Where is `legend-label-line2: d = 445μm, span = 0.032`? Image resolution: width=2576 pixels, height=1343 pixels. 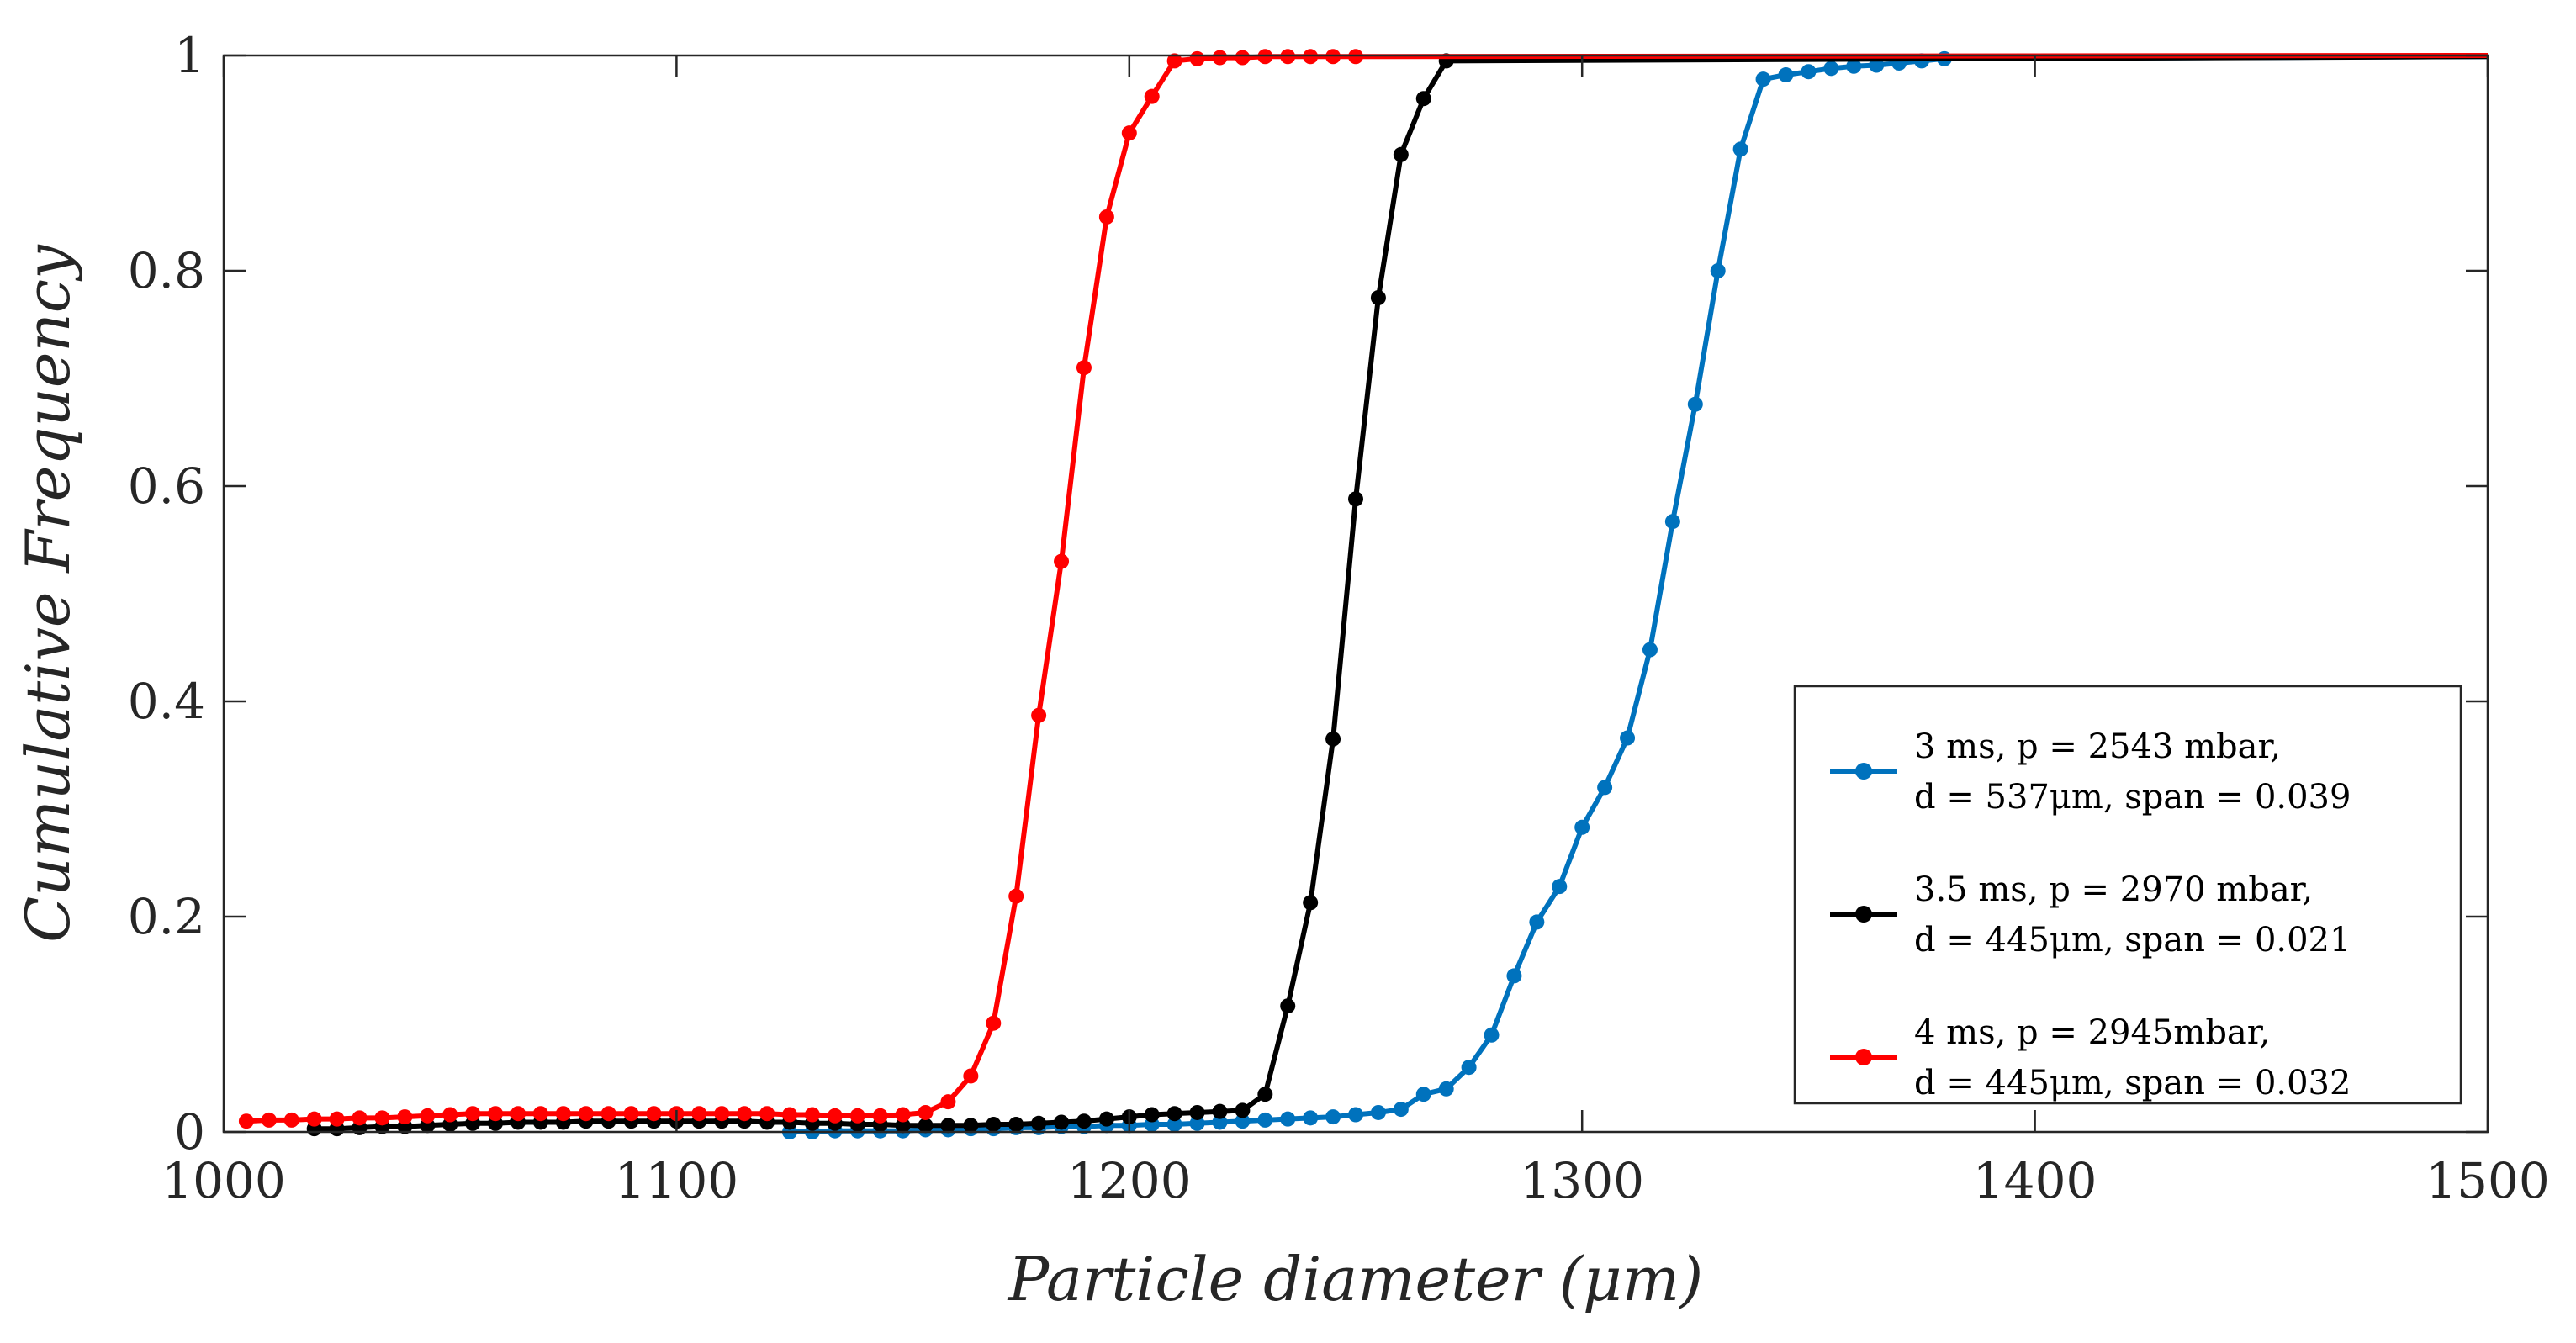 legend-label-line2: d = 445μm, span = 0.032 is located at coordinates (2132, 1083).